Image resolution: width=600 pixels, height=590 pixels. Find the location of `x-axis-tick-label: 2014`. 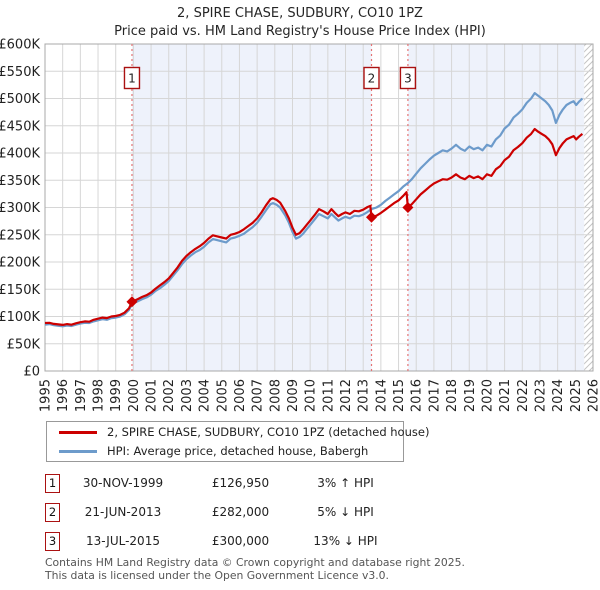

x-axis-tick-label: 2014 is located at coordinates (381, 395).